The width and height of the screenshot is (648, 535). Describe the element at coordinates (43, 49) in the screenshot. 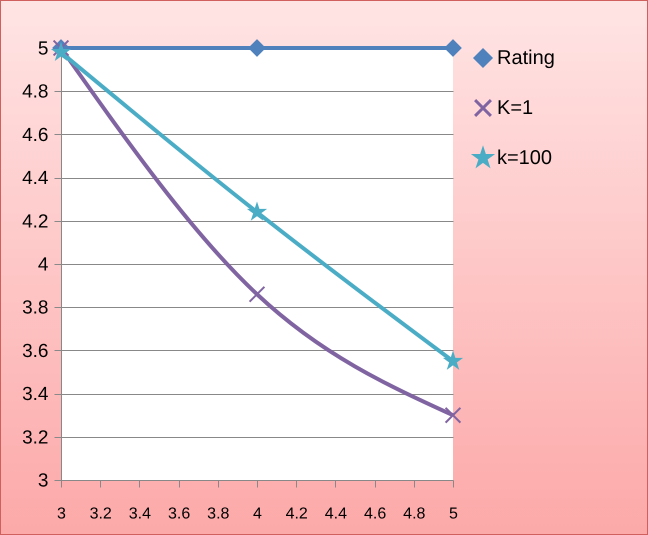

I see `y-tick-label: 5` at that location.